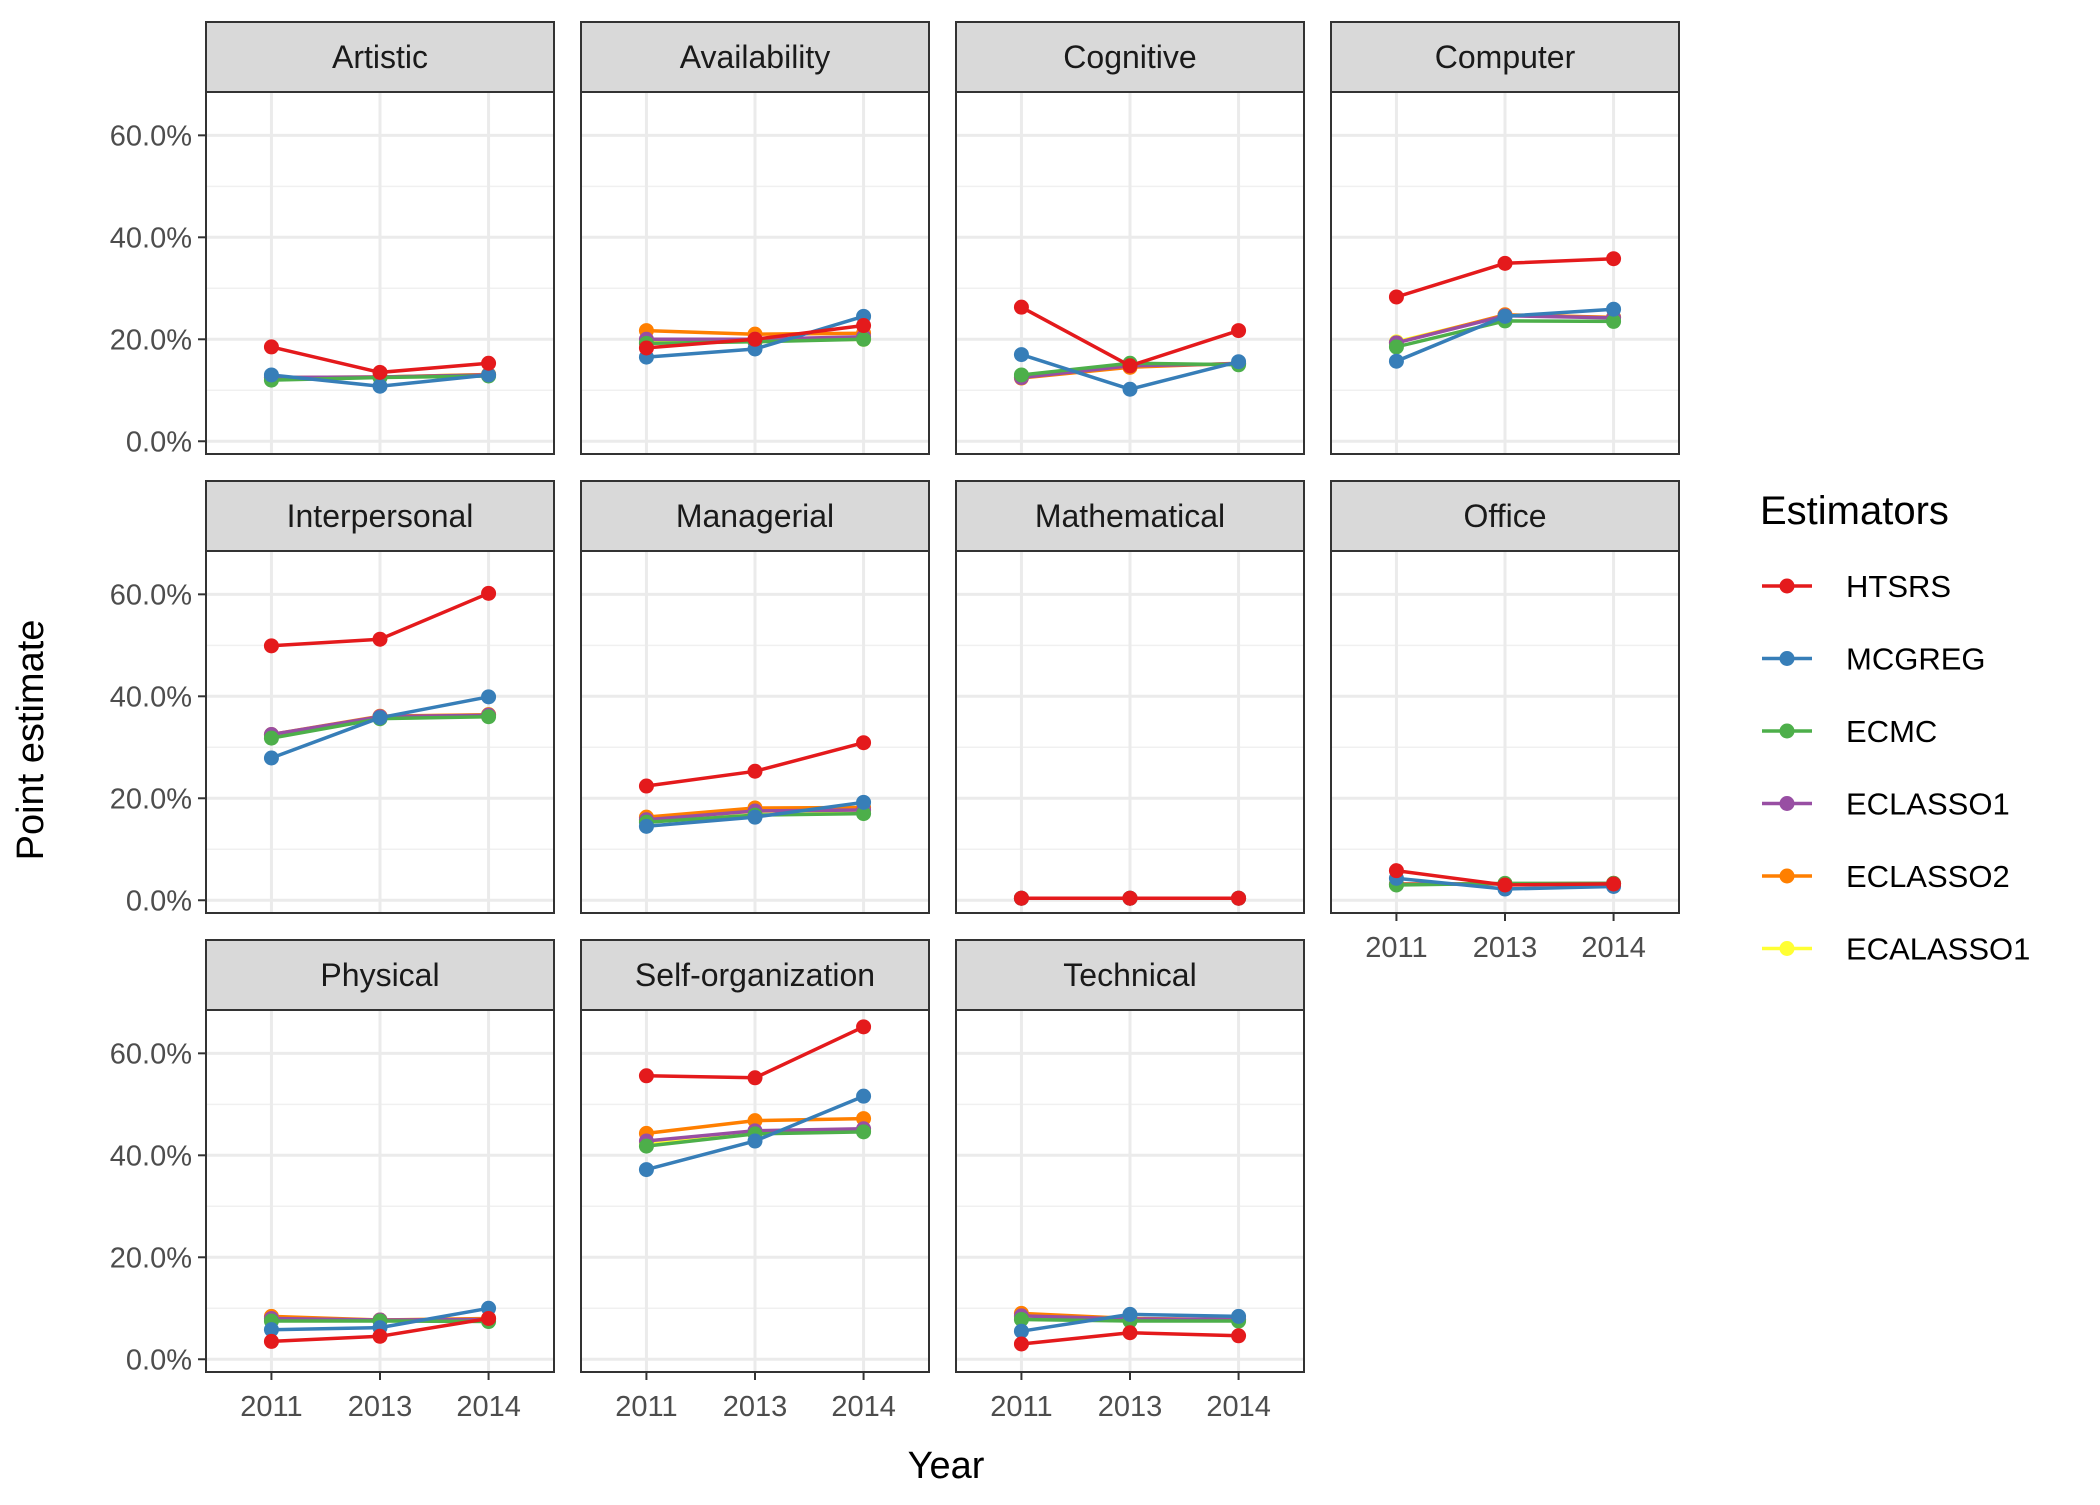 The height and width of the screenshot is (1505, 2100). Describe the element at coordinates (755, 57) in the screenshot. I see `strip-label-availability: Availability` at that location.